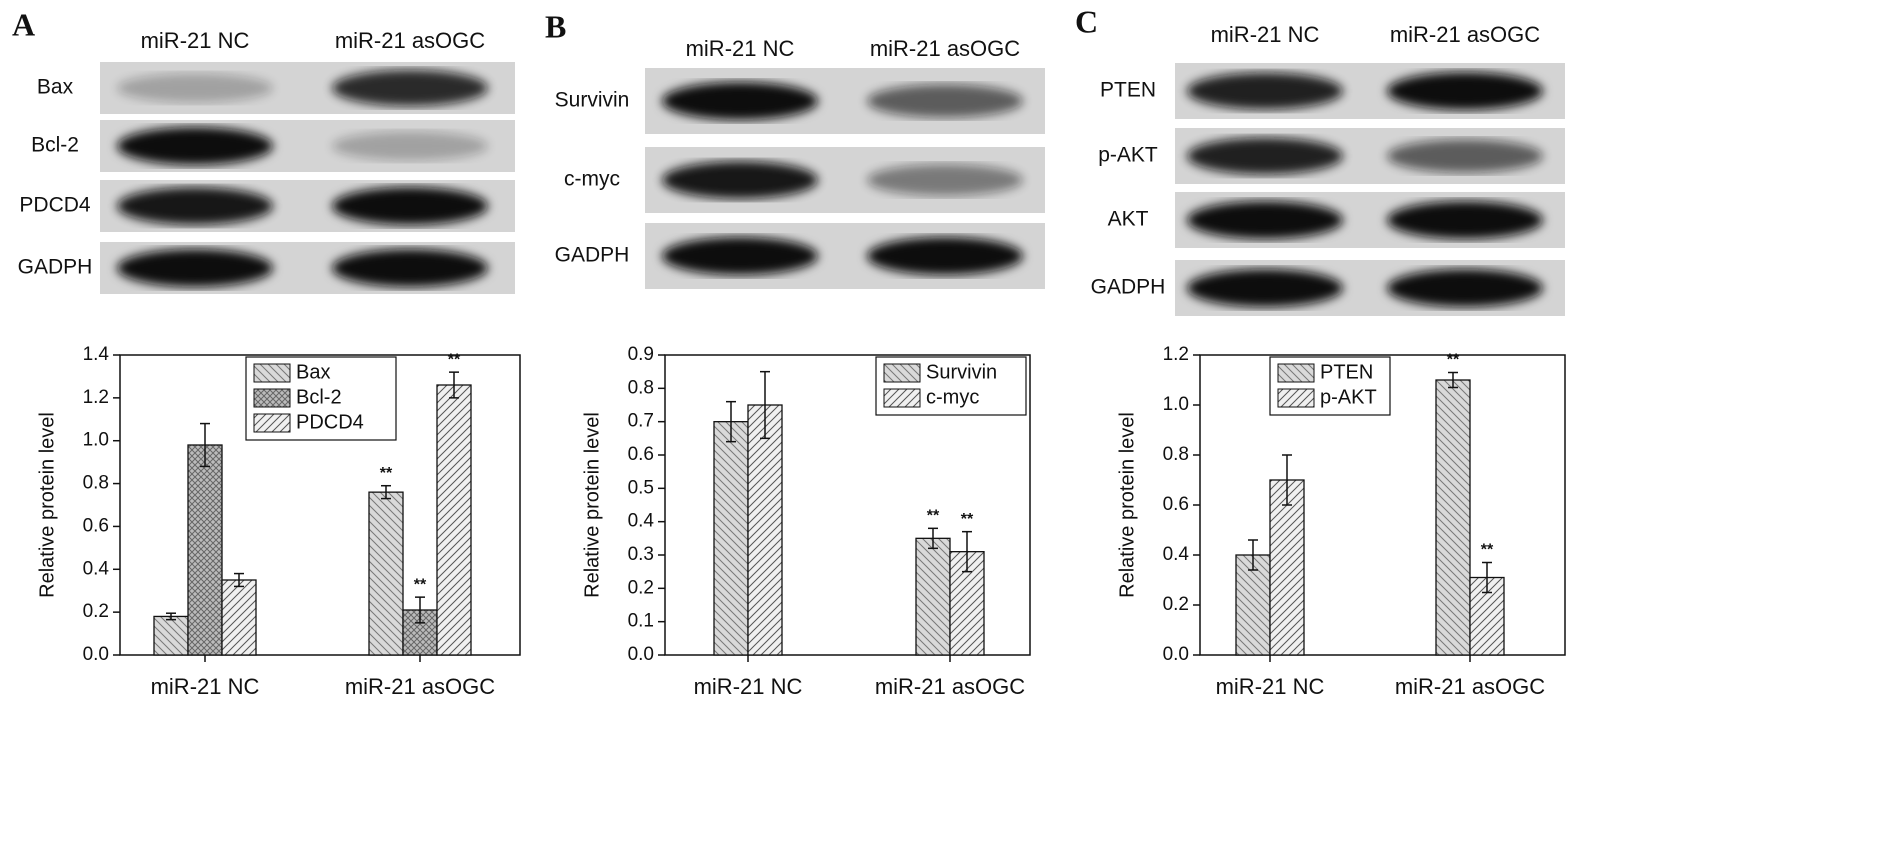  Describe the element at coordinates (319, 397) in the screenshot. I see `legend-label: Bcl-2` at that location.